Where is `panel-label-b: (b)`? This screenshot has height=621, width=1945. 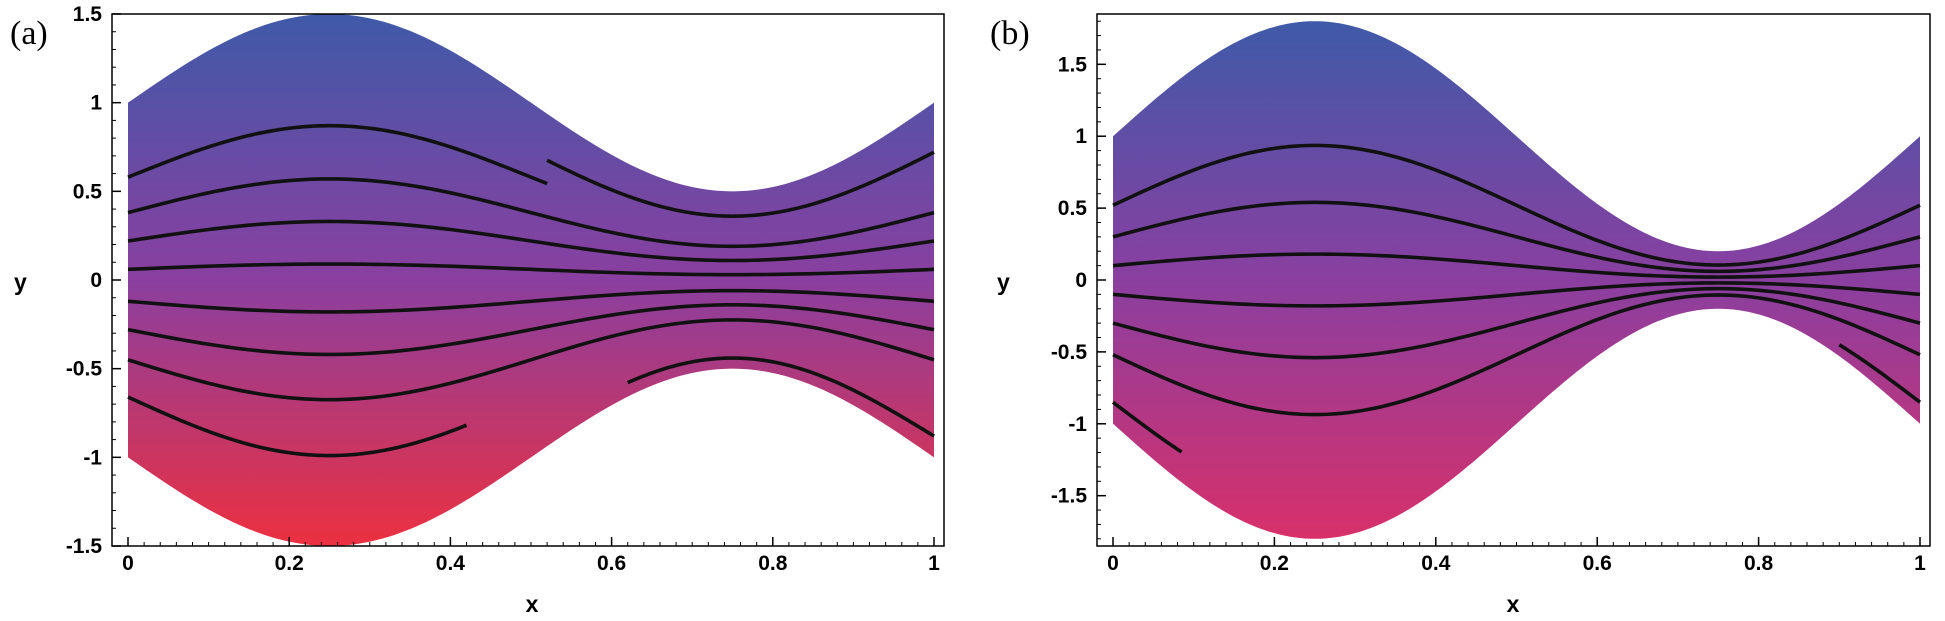 panel-label-b: (b) is located at coordinates (1010, 33).